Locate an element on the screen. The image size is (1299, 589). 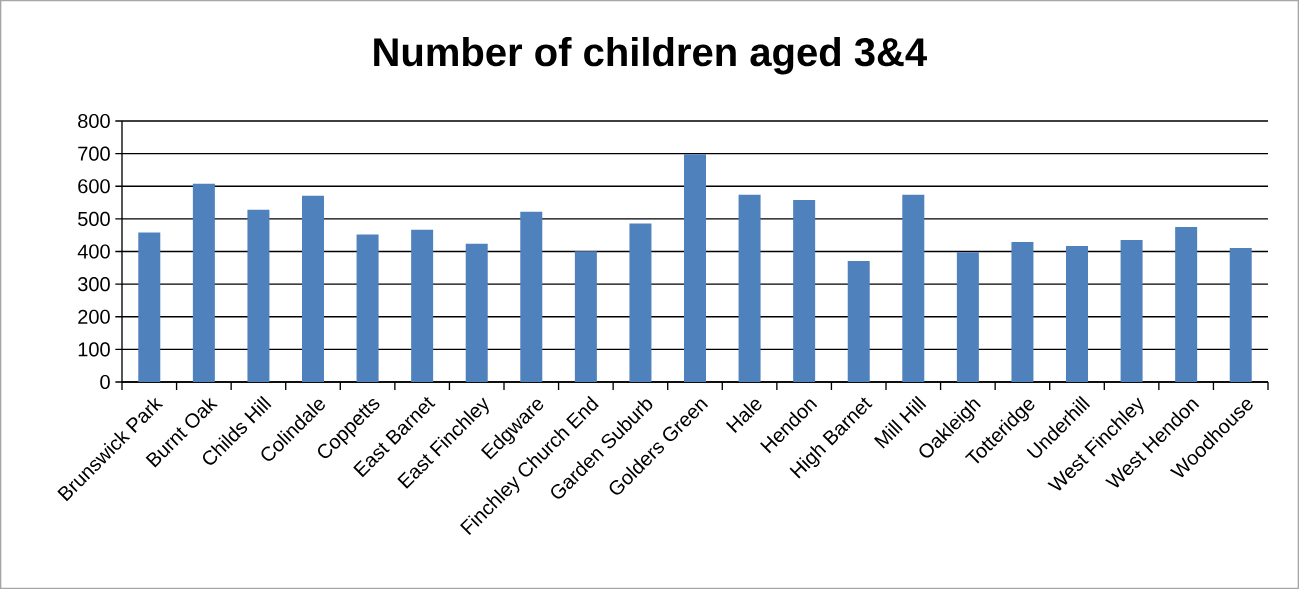
y-tick-label: 200 is located at coordinates (94, 316).